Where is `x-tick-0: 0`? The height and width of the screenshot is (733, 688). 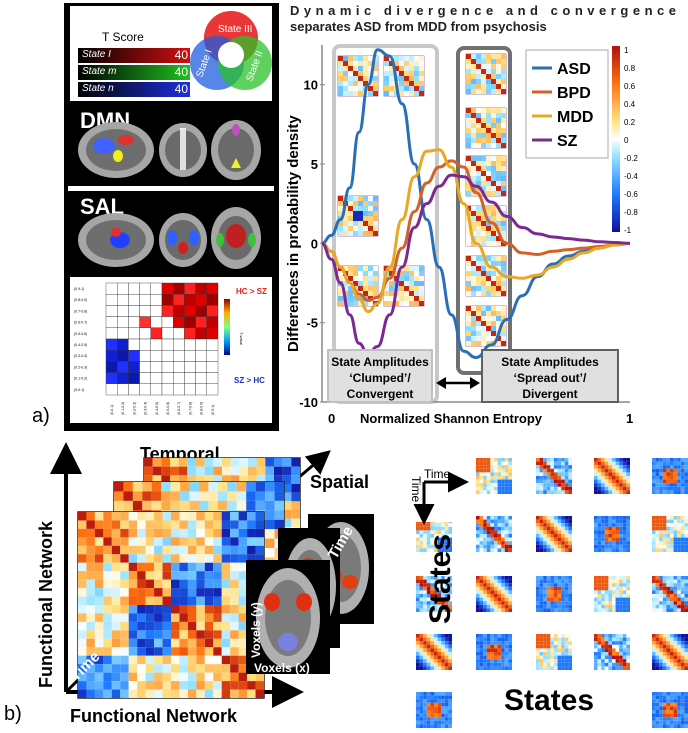
x-tick-0: 0 is located at coordinates (331, 418).